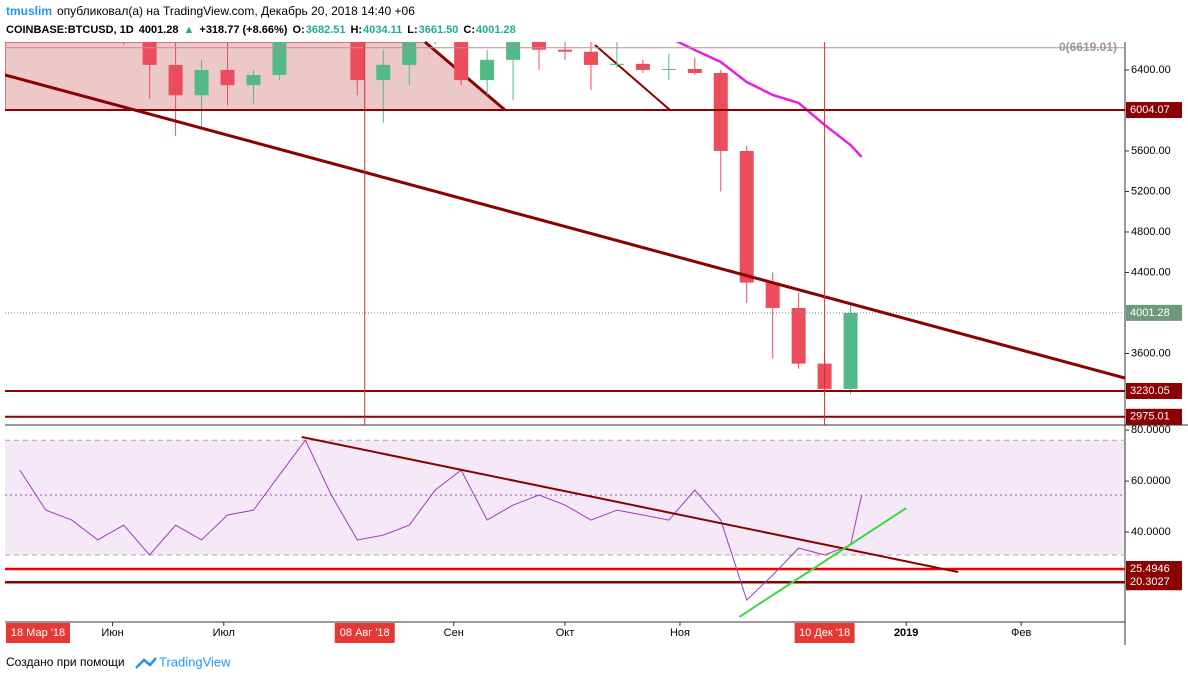  Describe the element at coordinates (1151, 232) in the screenshot. I see `y-tick-label: 4800.00` at that location.